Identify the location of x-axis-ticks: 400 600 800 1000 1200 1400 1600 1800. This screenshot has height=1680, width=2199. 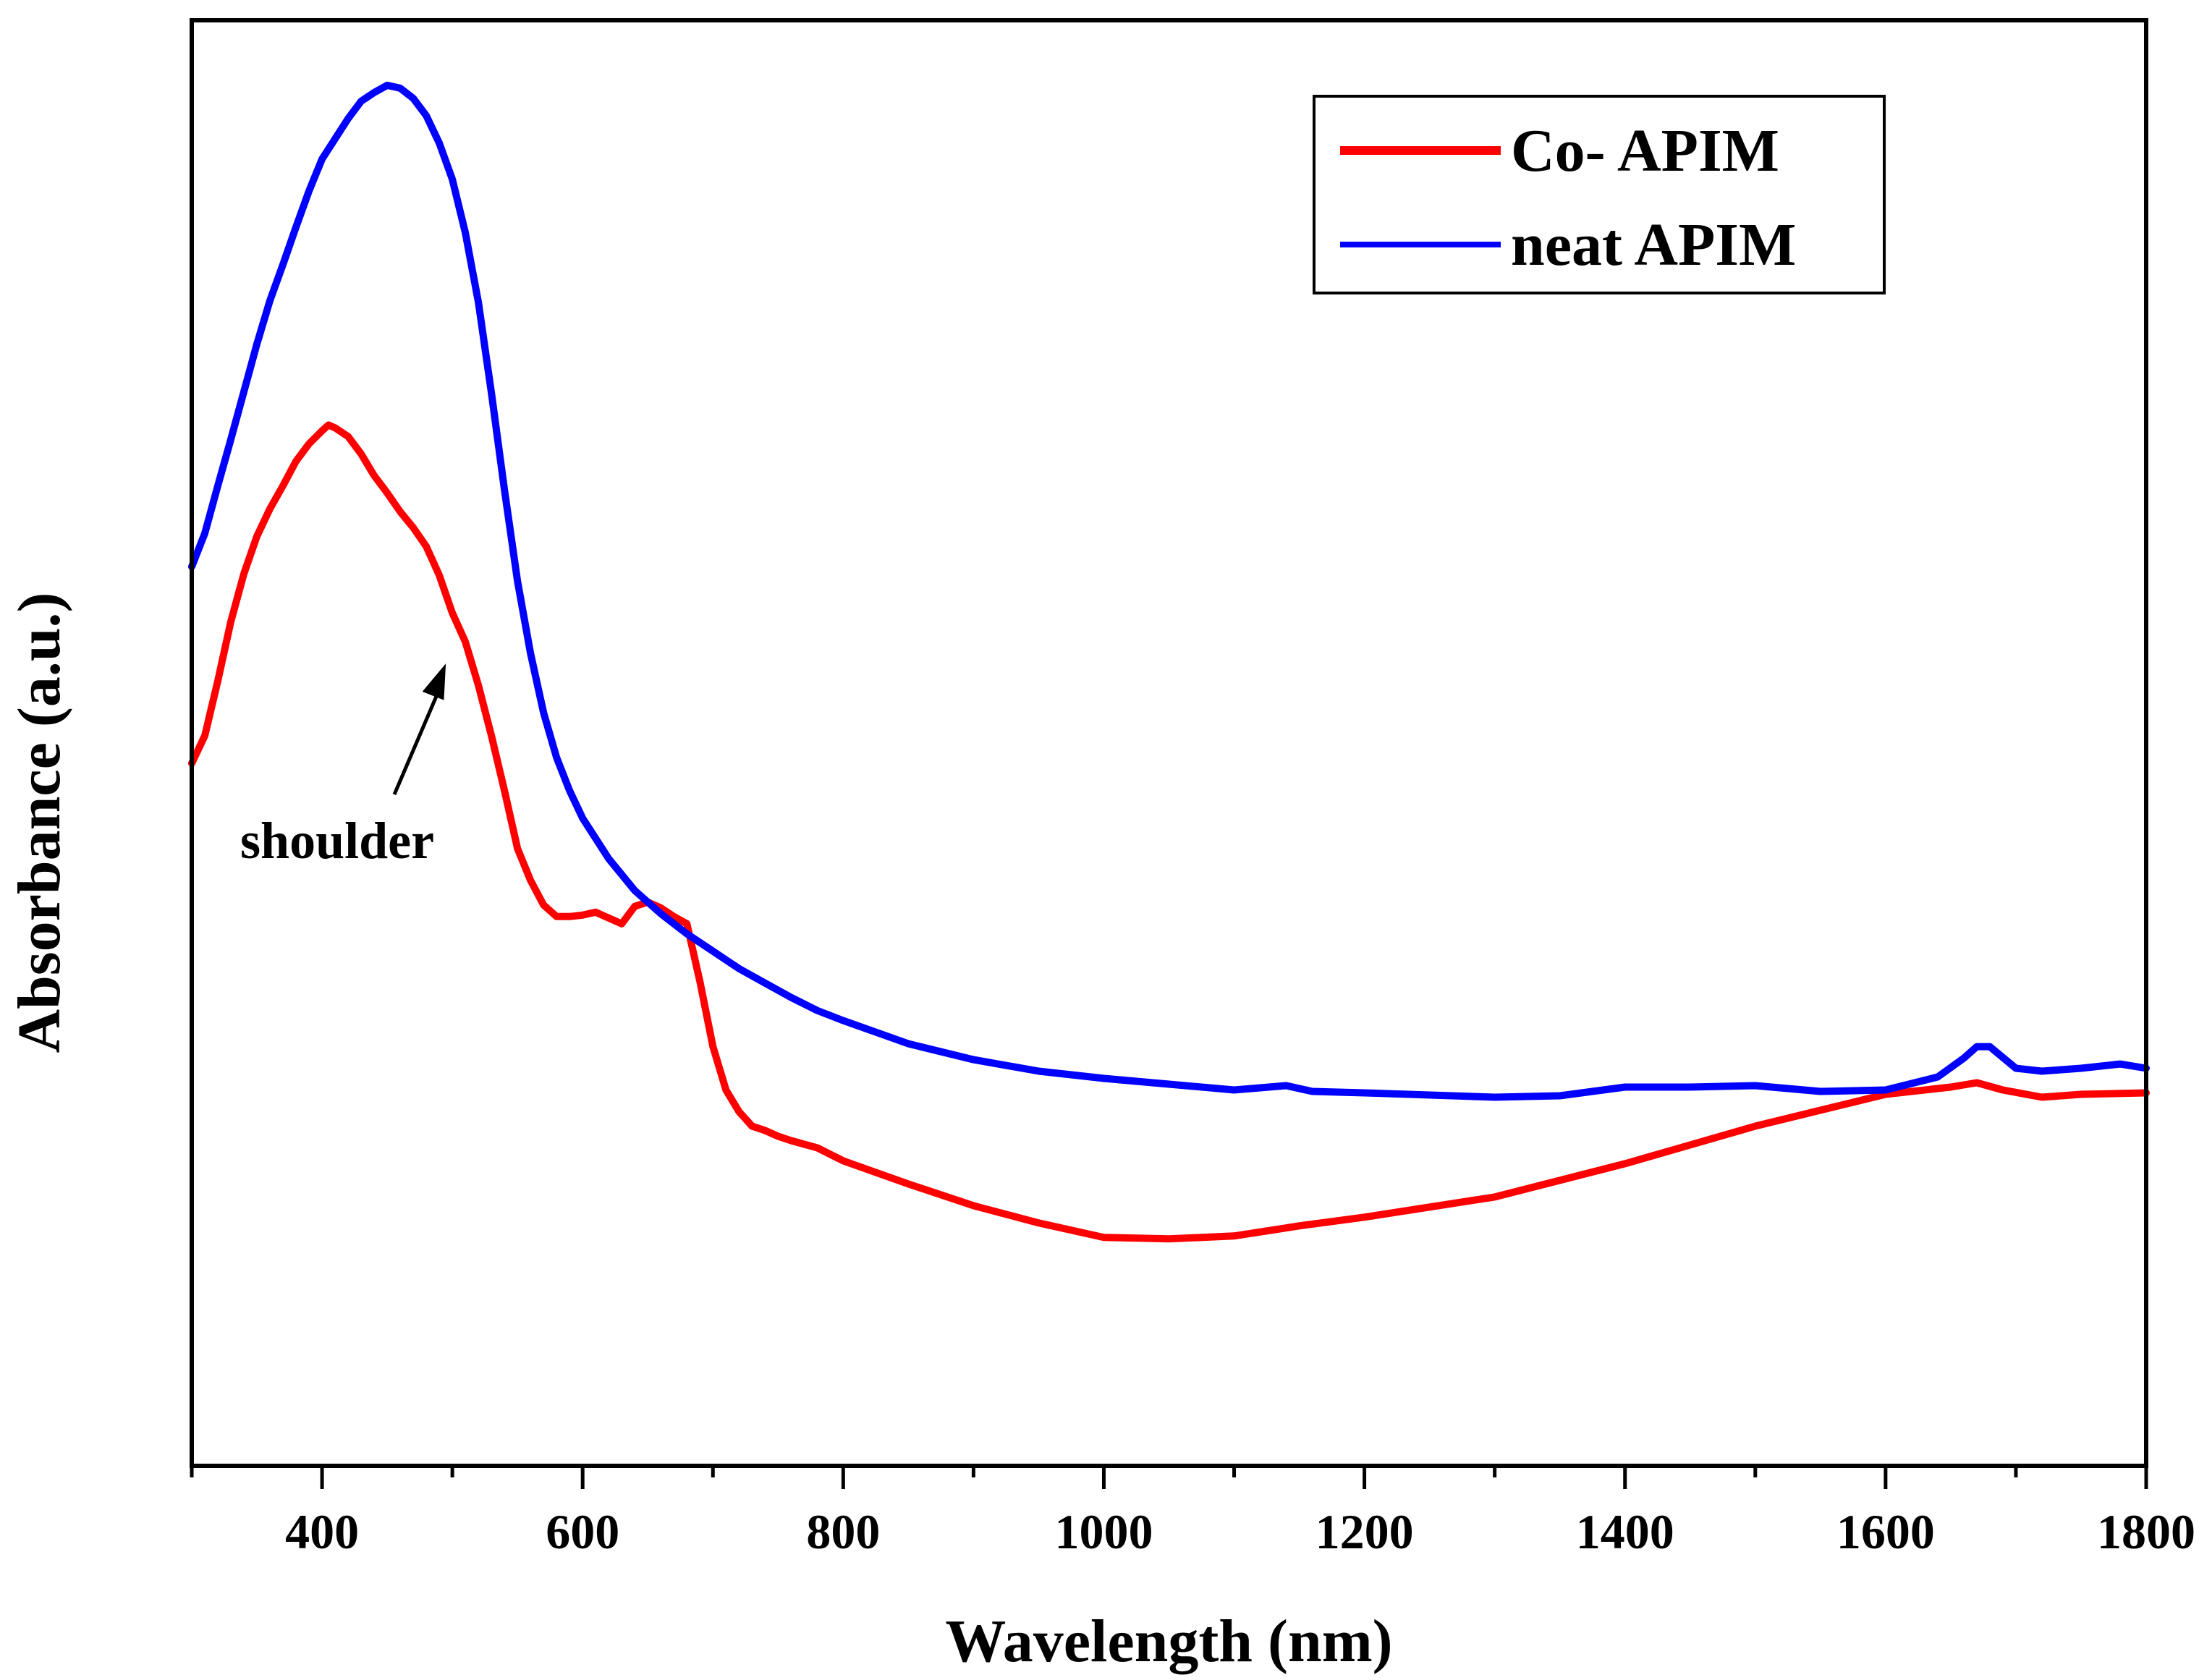
(1192, 1513).